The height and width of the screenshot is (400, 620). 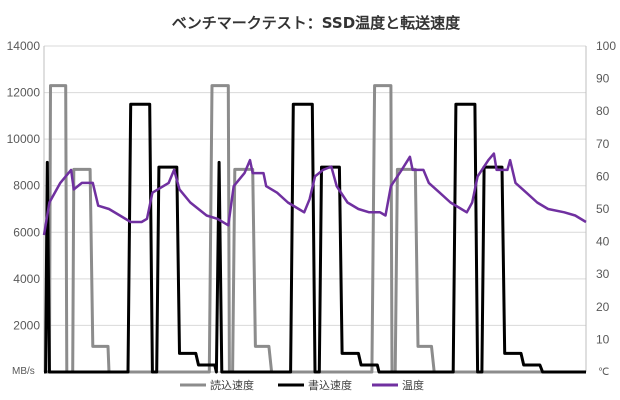 What do you see at coordinates (606, 192) in the screenshot?
I see `right-axis-ticks: 10 20 30 40 50 60 70 80 90 100` at bounding box center [606, 192].